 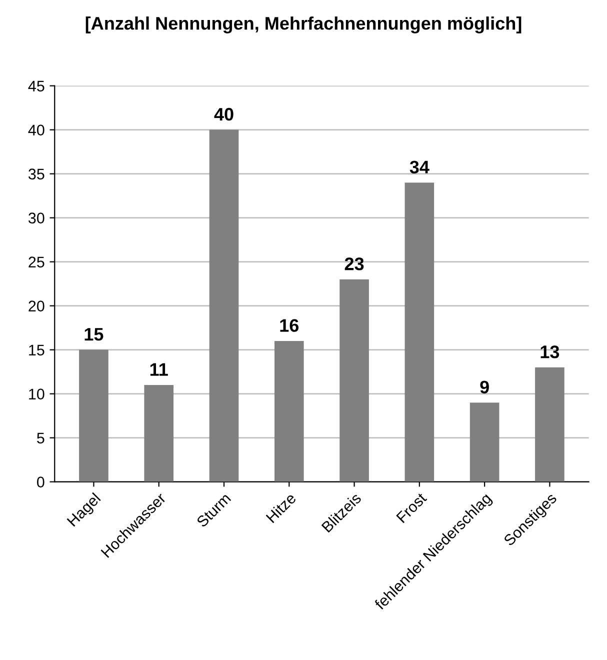 I want to click on y-tick-label: 20, so click(x=36, y=306).